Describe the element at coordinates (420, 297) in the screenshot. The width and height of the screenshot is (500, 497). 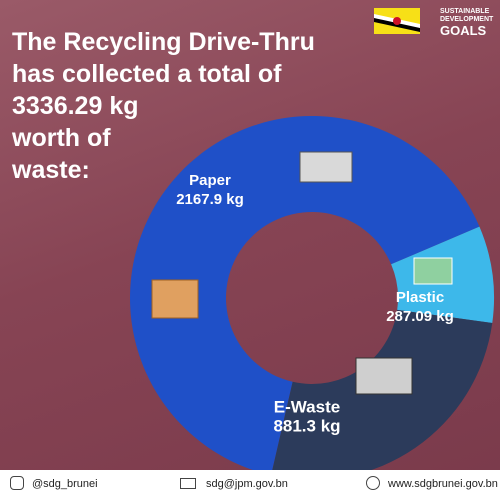
I see `slice-label: Plastic` at that location.